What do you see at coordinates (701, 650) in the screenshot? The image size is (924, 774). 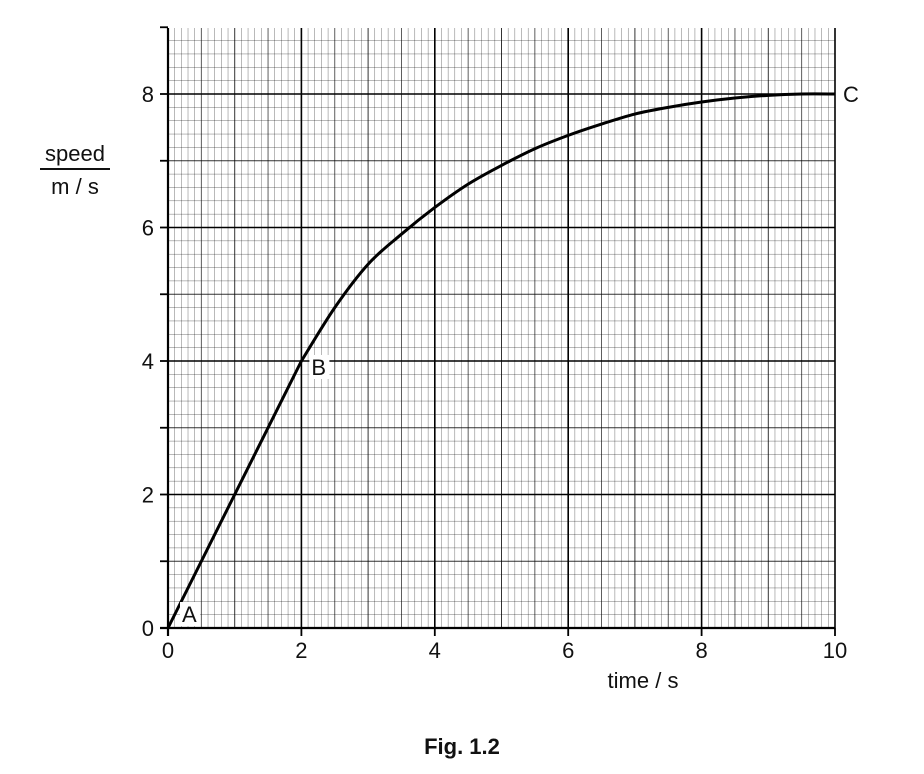 I see `x-tick-label: 8` at bounding box center [701, 650].